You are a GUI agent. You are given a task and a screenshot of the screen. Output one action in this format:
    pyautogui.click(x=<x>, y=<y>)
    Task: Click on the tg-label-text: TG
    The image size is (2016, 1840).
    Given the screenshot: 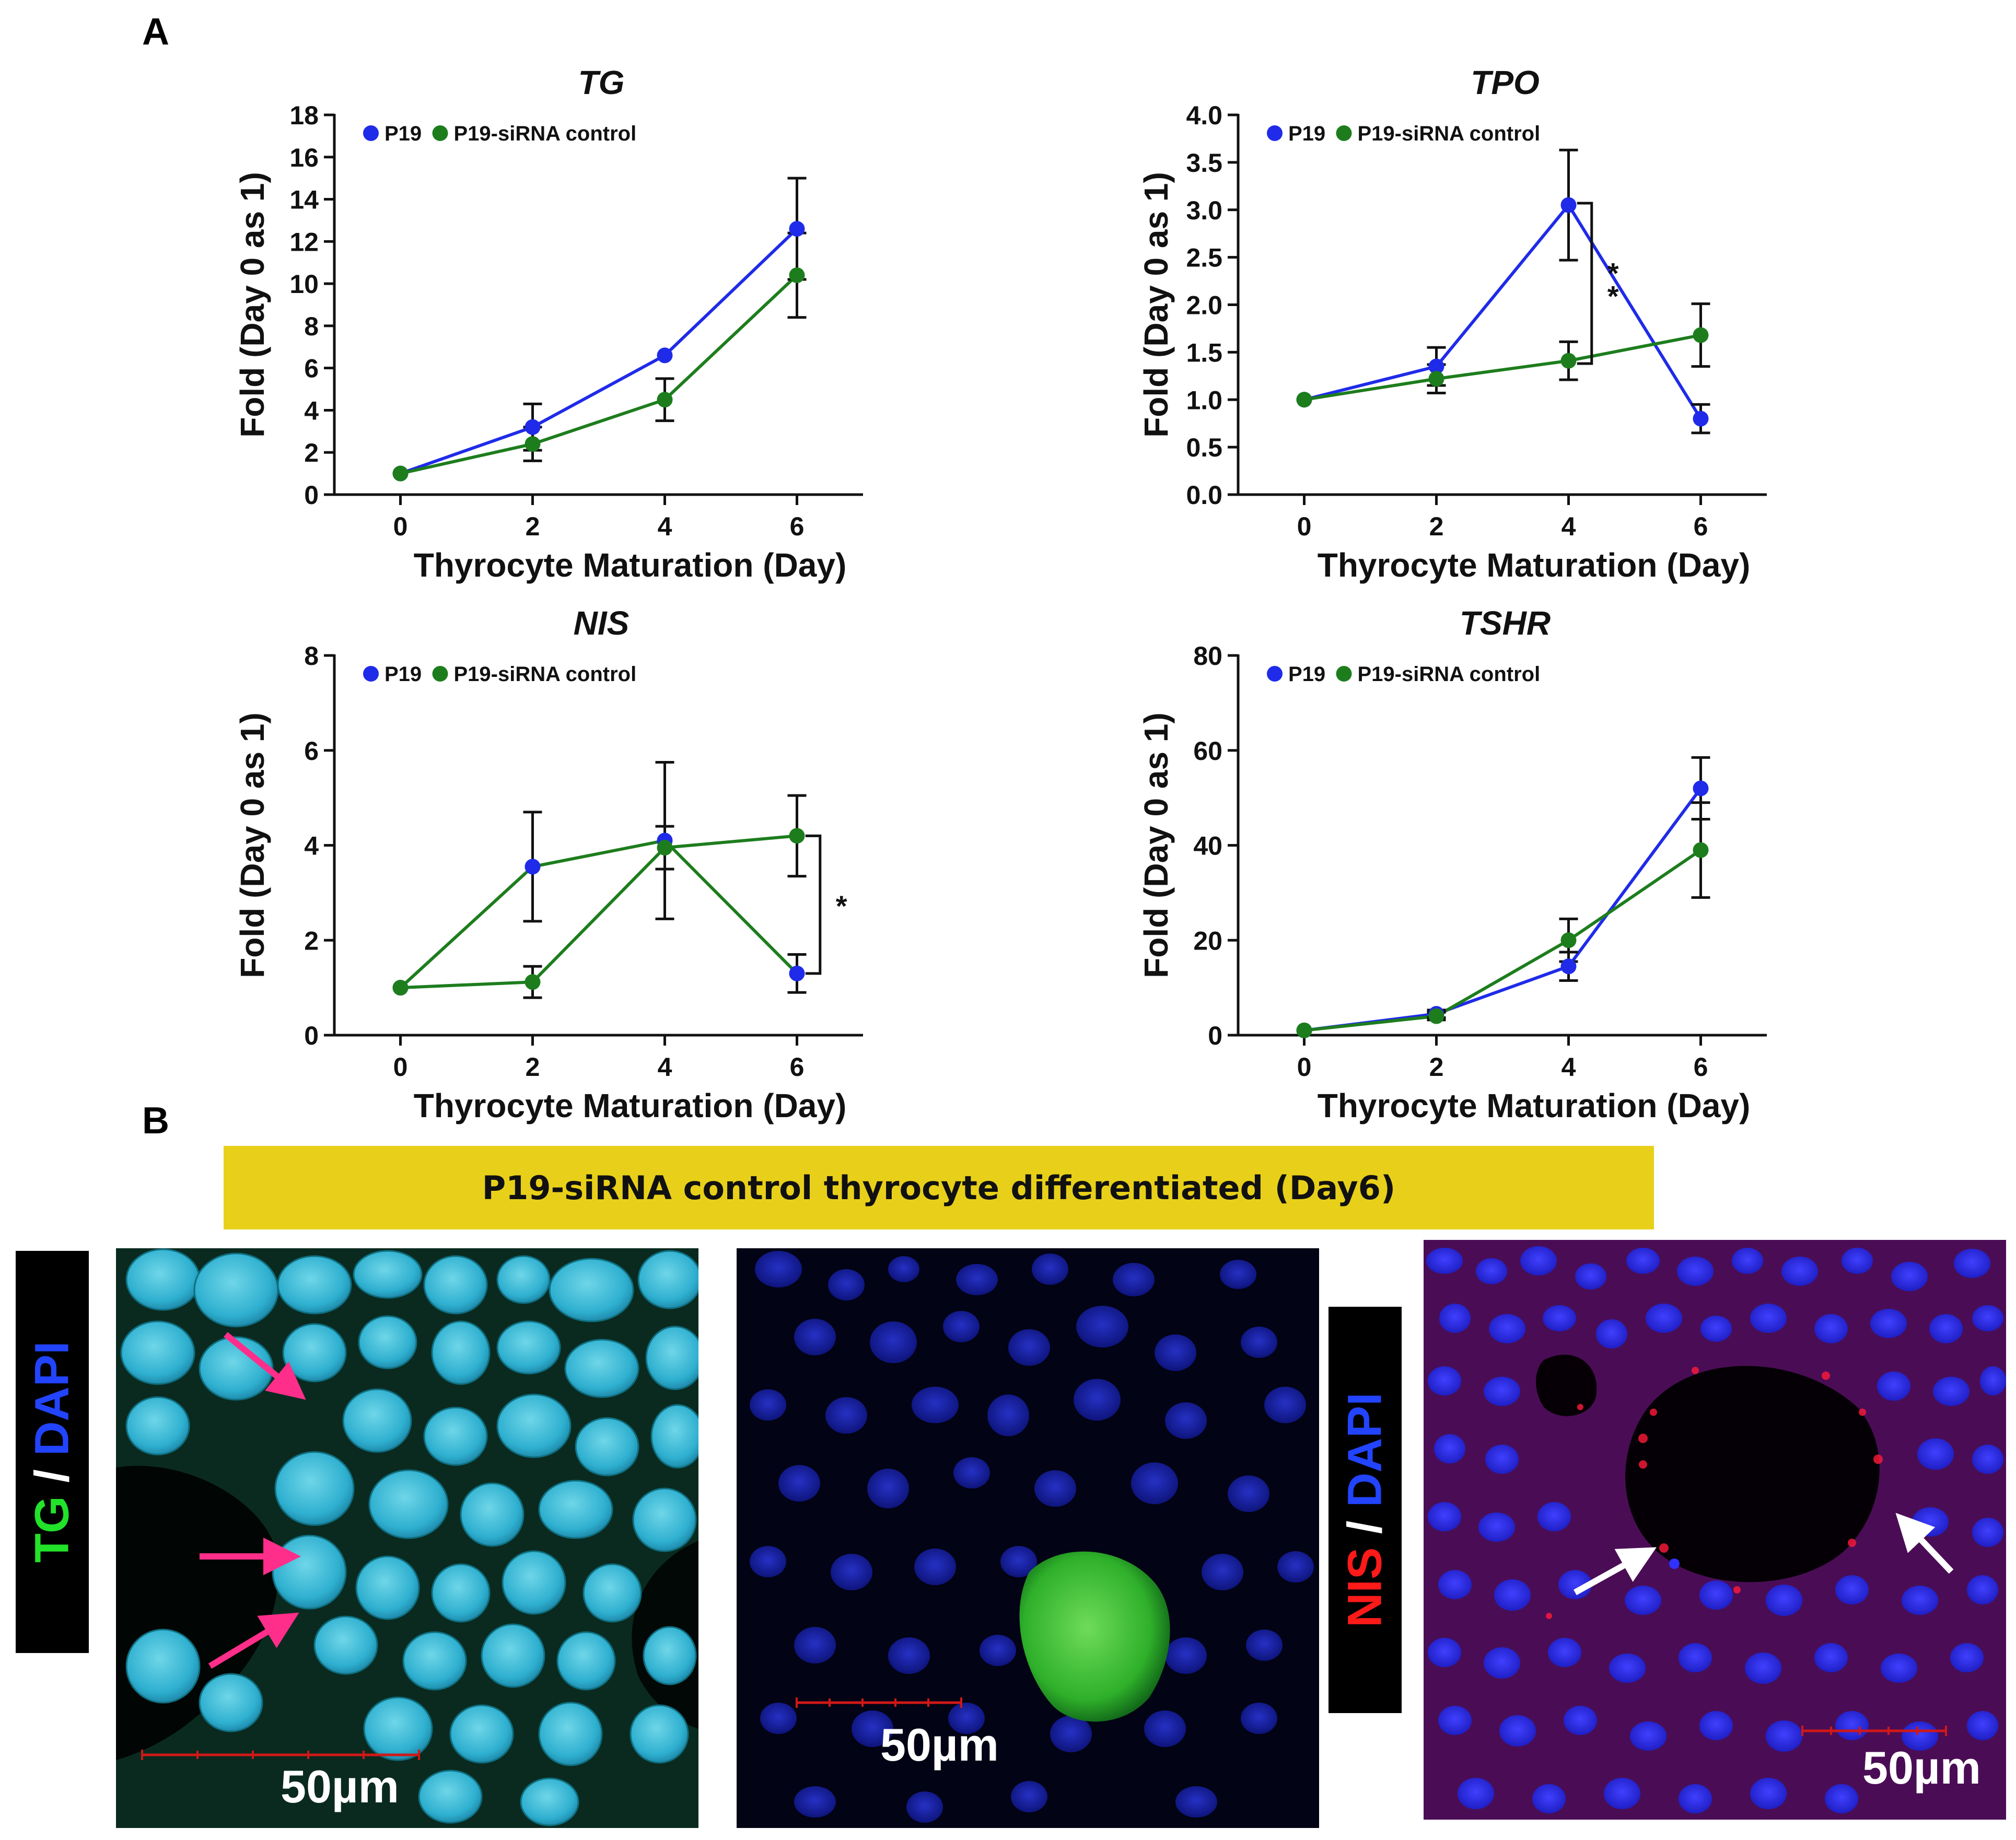 What is the action you would take?
    pyautogui.click(x=52, y=1529)
    